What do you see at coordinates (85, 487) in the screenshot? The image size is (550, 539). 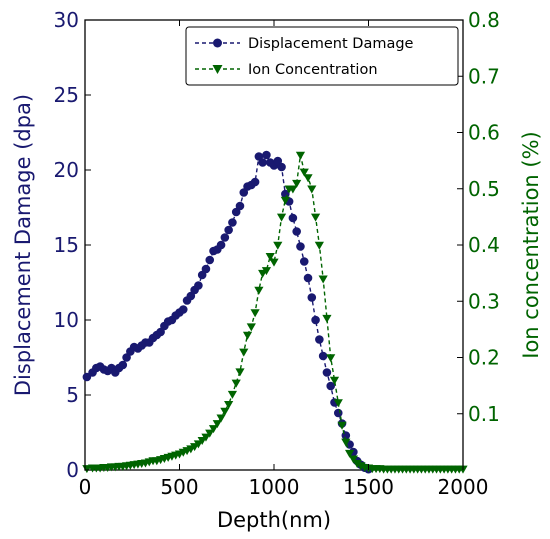 I see `x-tick-label-0: 0` at bounding box center [85, 487].